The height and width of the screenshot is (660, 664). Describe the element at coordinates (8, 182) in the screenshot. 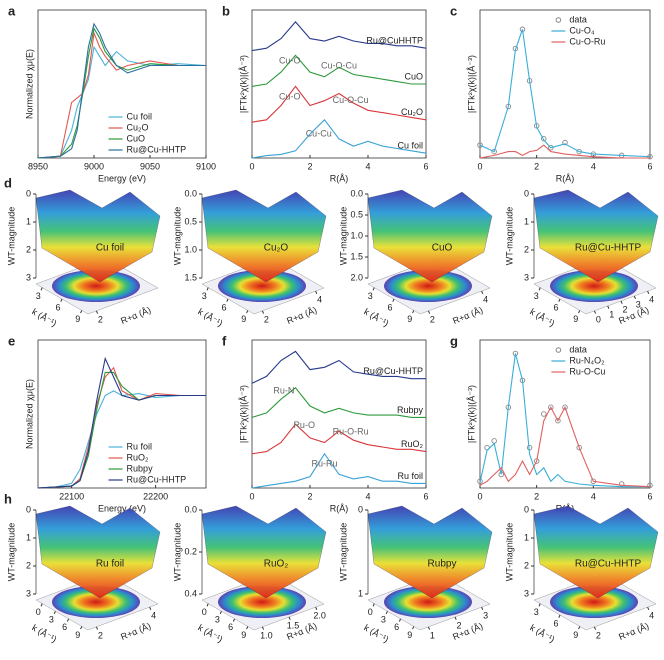

I see `panel-label: d` at that location.